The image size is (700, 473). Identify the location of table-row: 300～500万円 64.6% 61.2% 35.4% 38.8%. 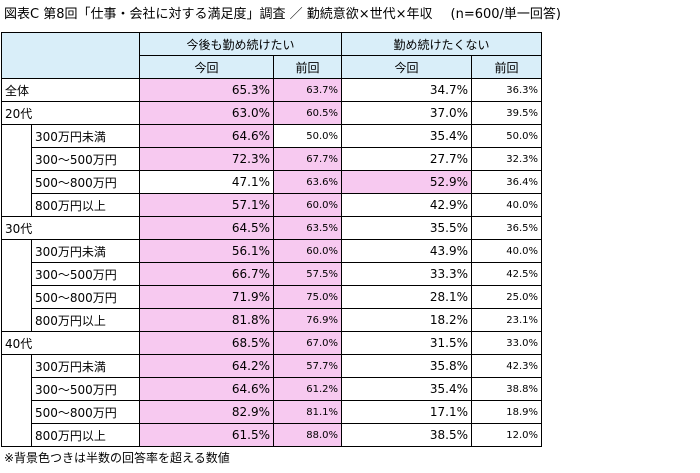
(271, 389).